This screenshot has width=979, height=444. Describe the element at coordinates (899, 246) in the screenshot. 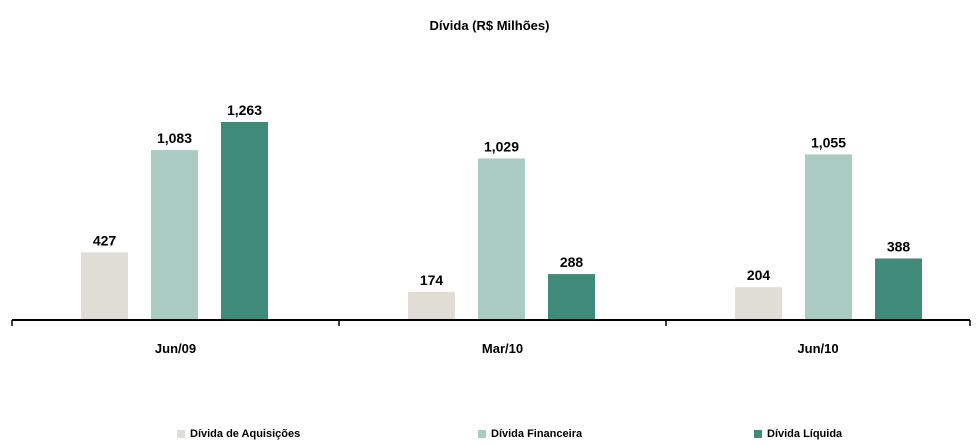

I see `data-label: 388` at that location.